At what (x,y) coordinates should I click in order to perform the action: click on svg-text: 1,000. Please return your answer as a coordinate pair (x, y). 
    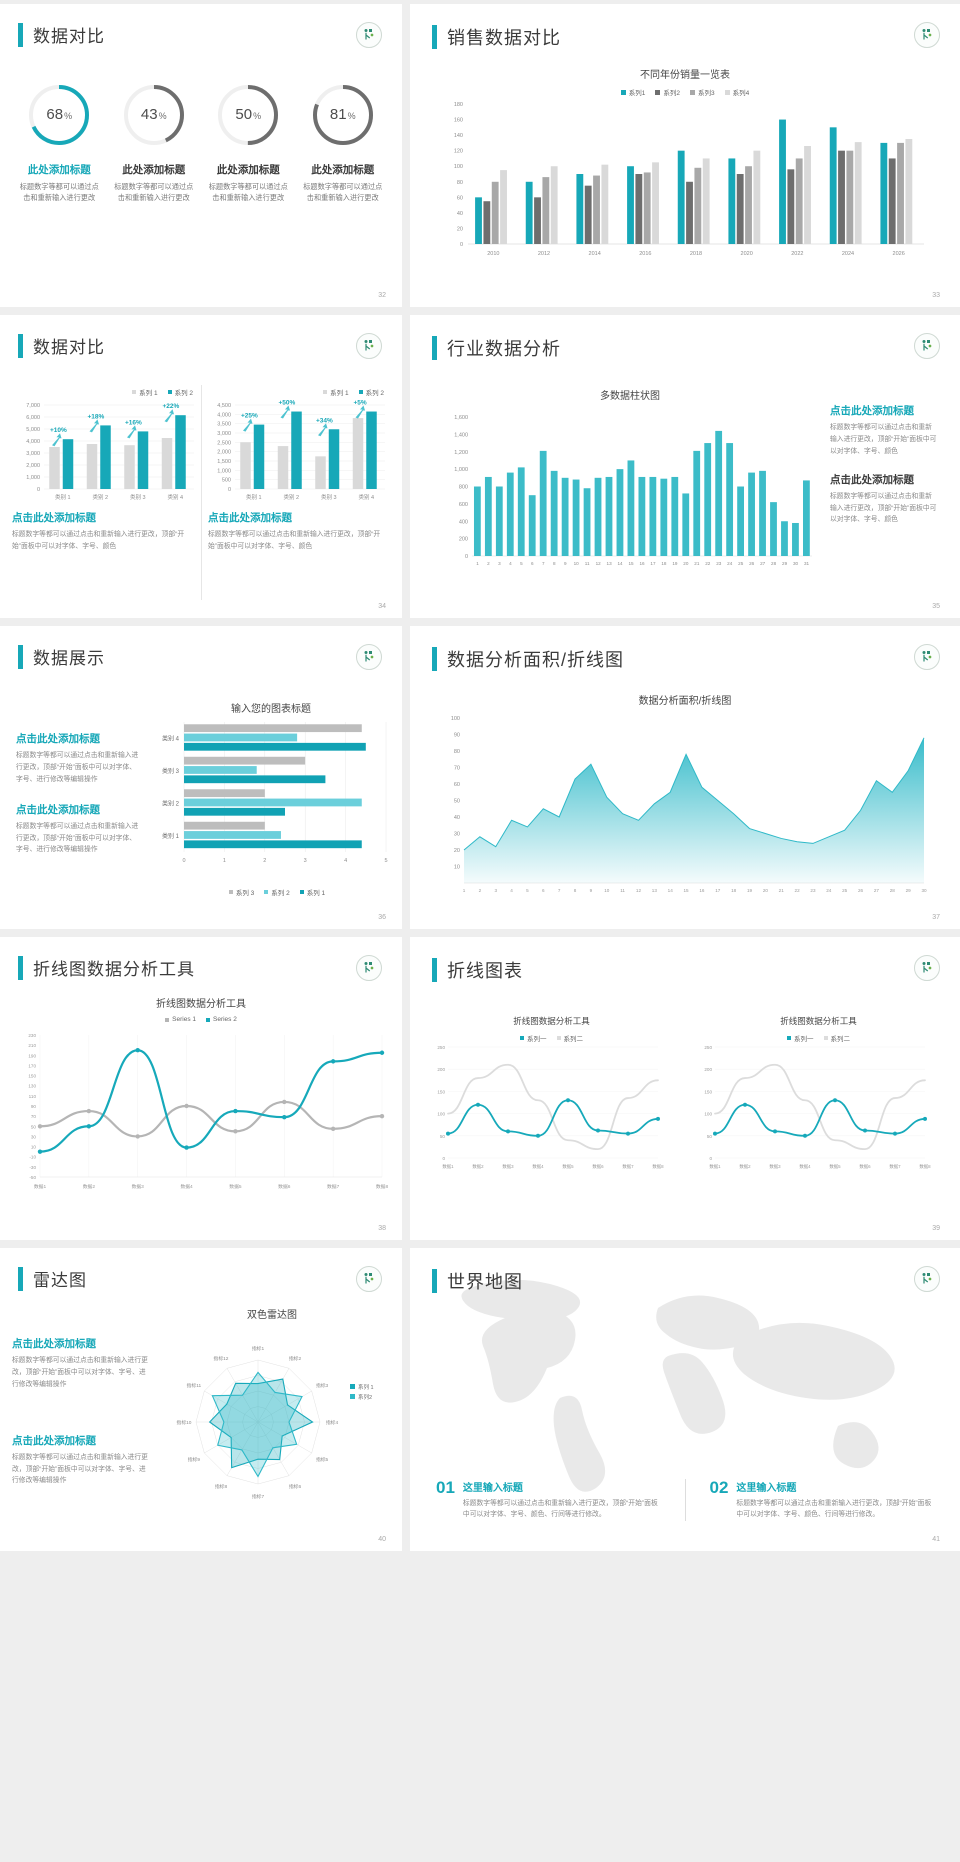
    Looking at the image, I should click on (224, 471).